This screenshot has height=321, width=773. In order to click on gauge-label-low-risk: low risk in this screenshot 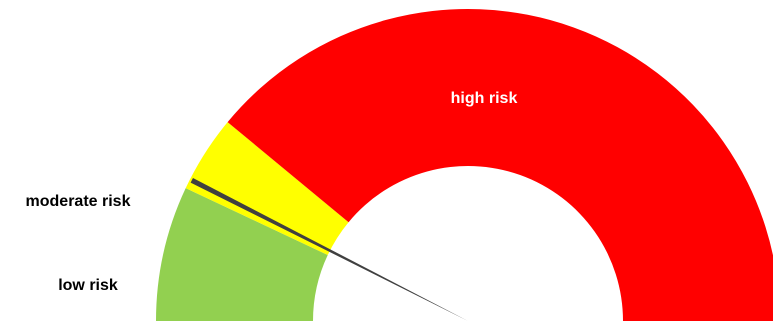, I will do `click(88, 285)`.